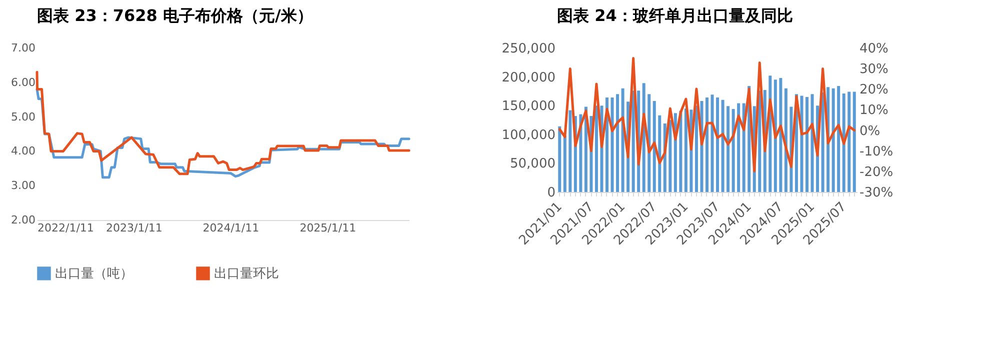 Image resolution: width=997 pixels, height=337 pixels. I want to click on x-tick-label: 2024/1/11, so click(231, 228).